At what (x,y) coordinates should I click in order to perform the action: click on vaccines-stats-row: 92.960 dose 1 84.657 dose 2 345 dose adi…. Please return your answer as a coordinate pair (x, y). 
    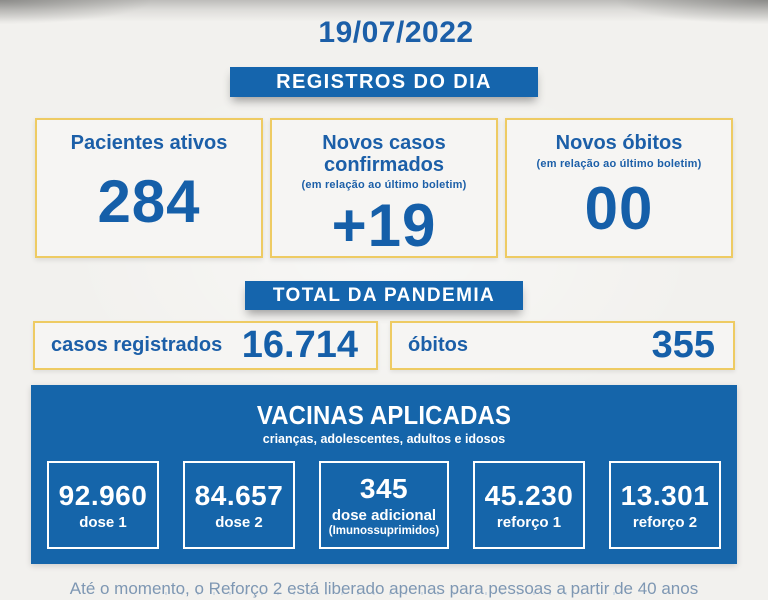
    Looking at the image, I should click on (384, 505).